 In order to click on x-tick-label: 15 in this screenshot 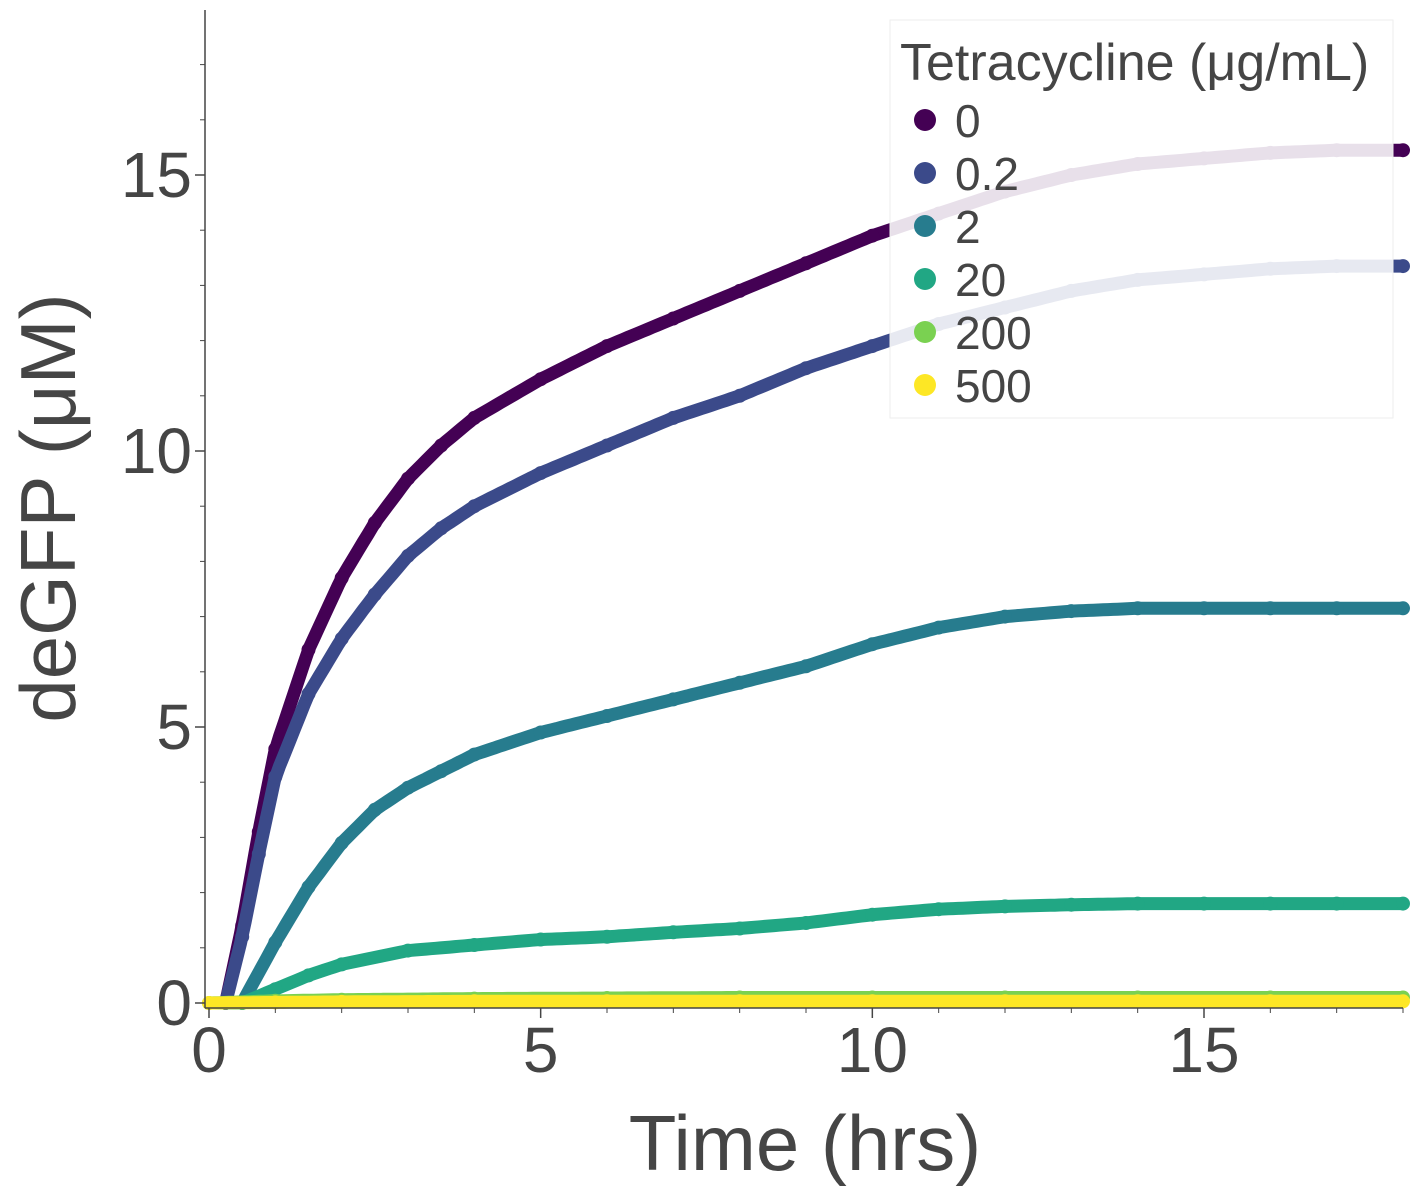, I will do `click(1203, 1050)`.